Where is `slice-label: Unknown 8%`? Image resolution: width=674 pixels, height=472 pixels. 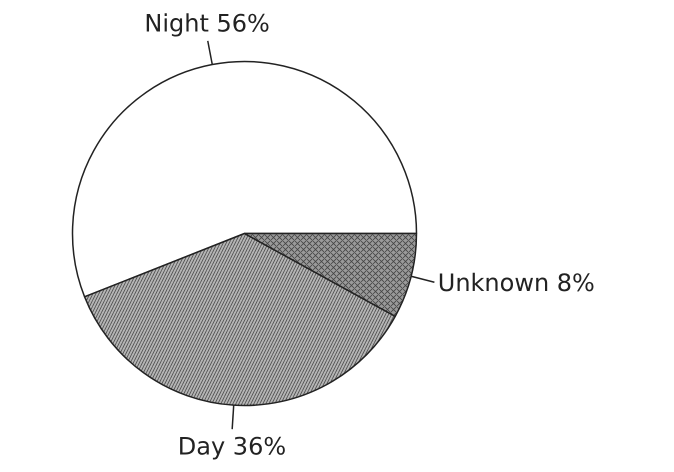
slice-label: Unknown 8% is located at coordinates (516, 283).